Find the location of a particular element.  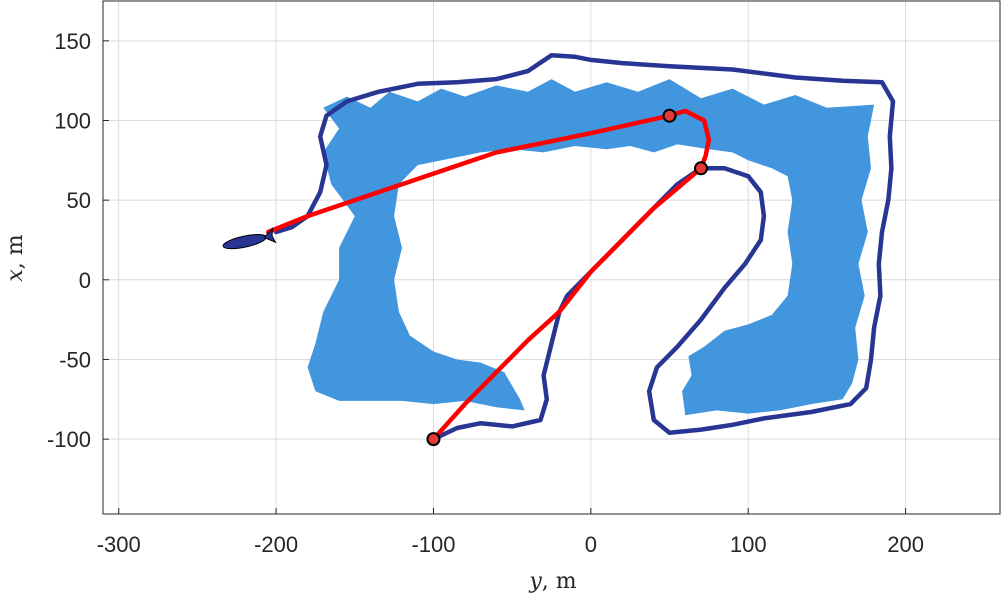

vehicle-icon is located at coordinates (249, 238).